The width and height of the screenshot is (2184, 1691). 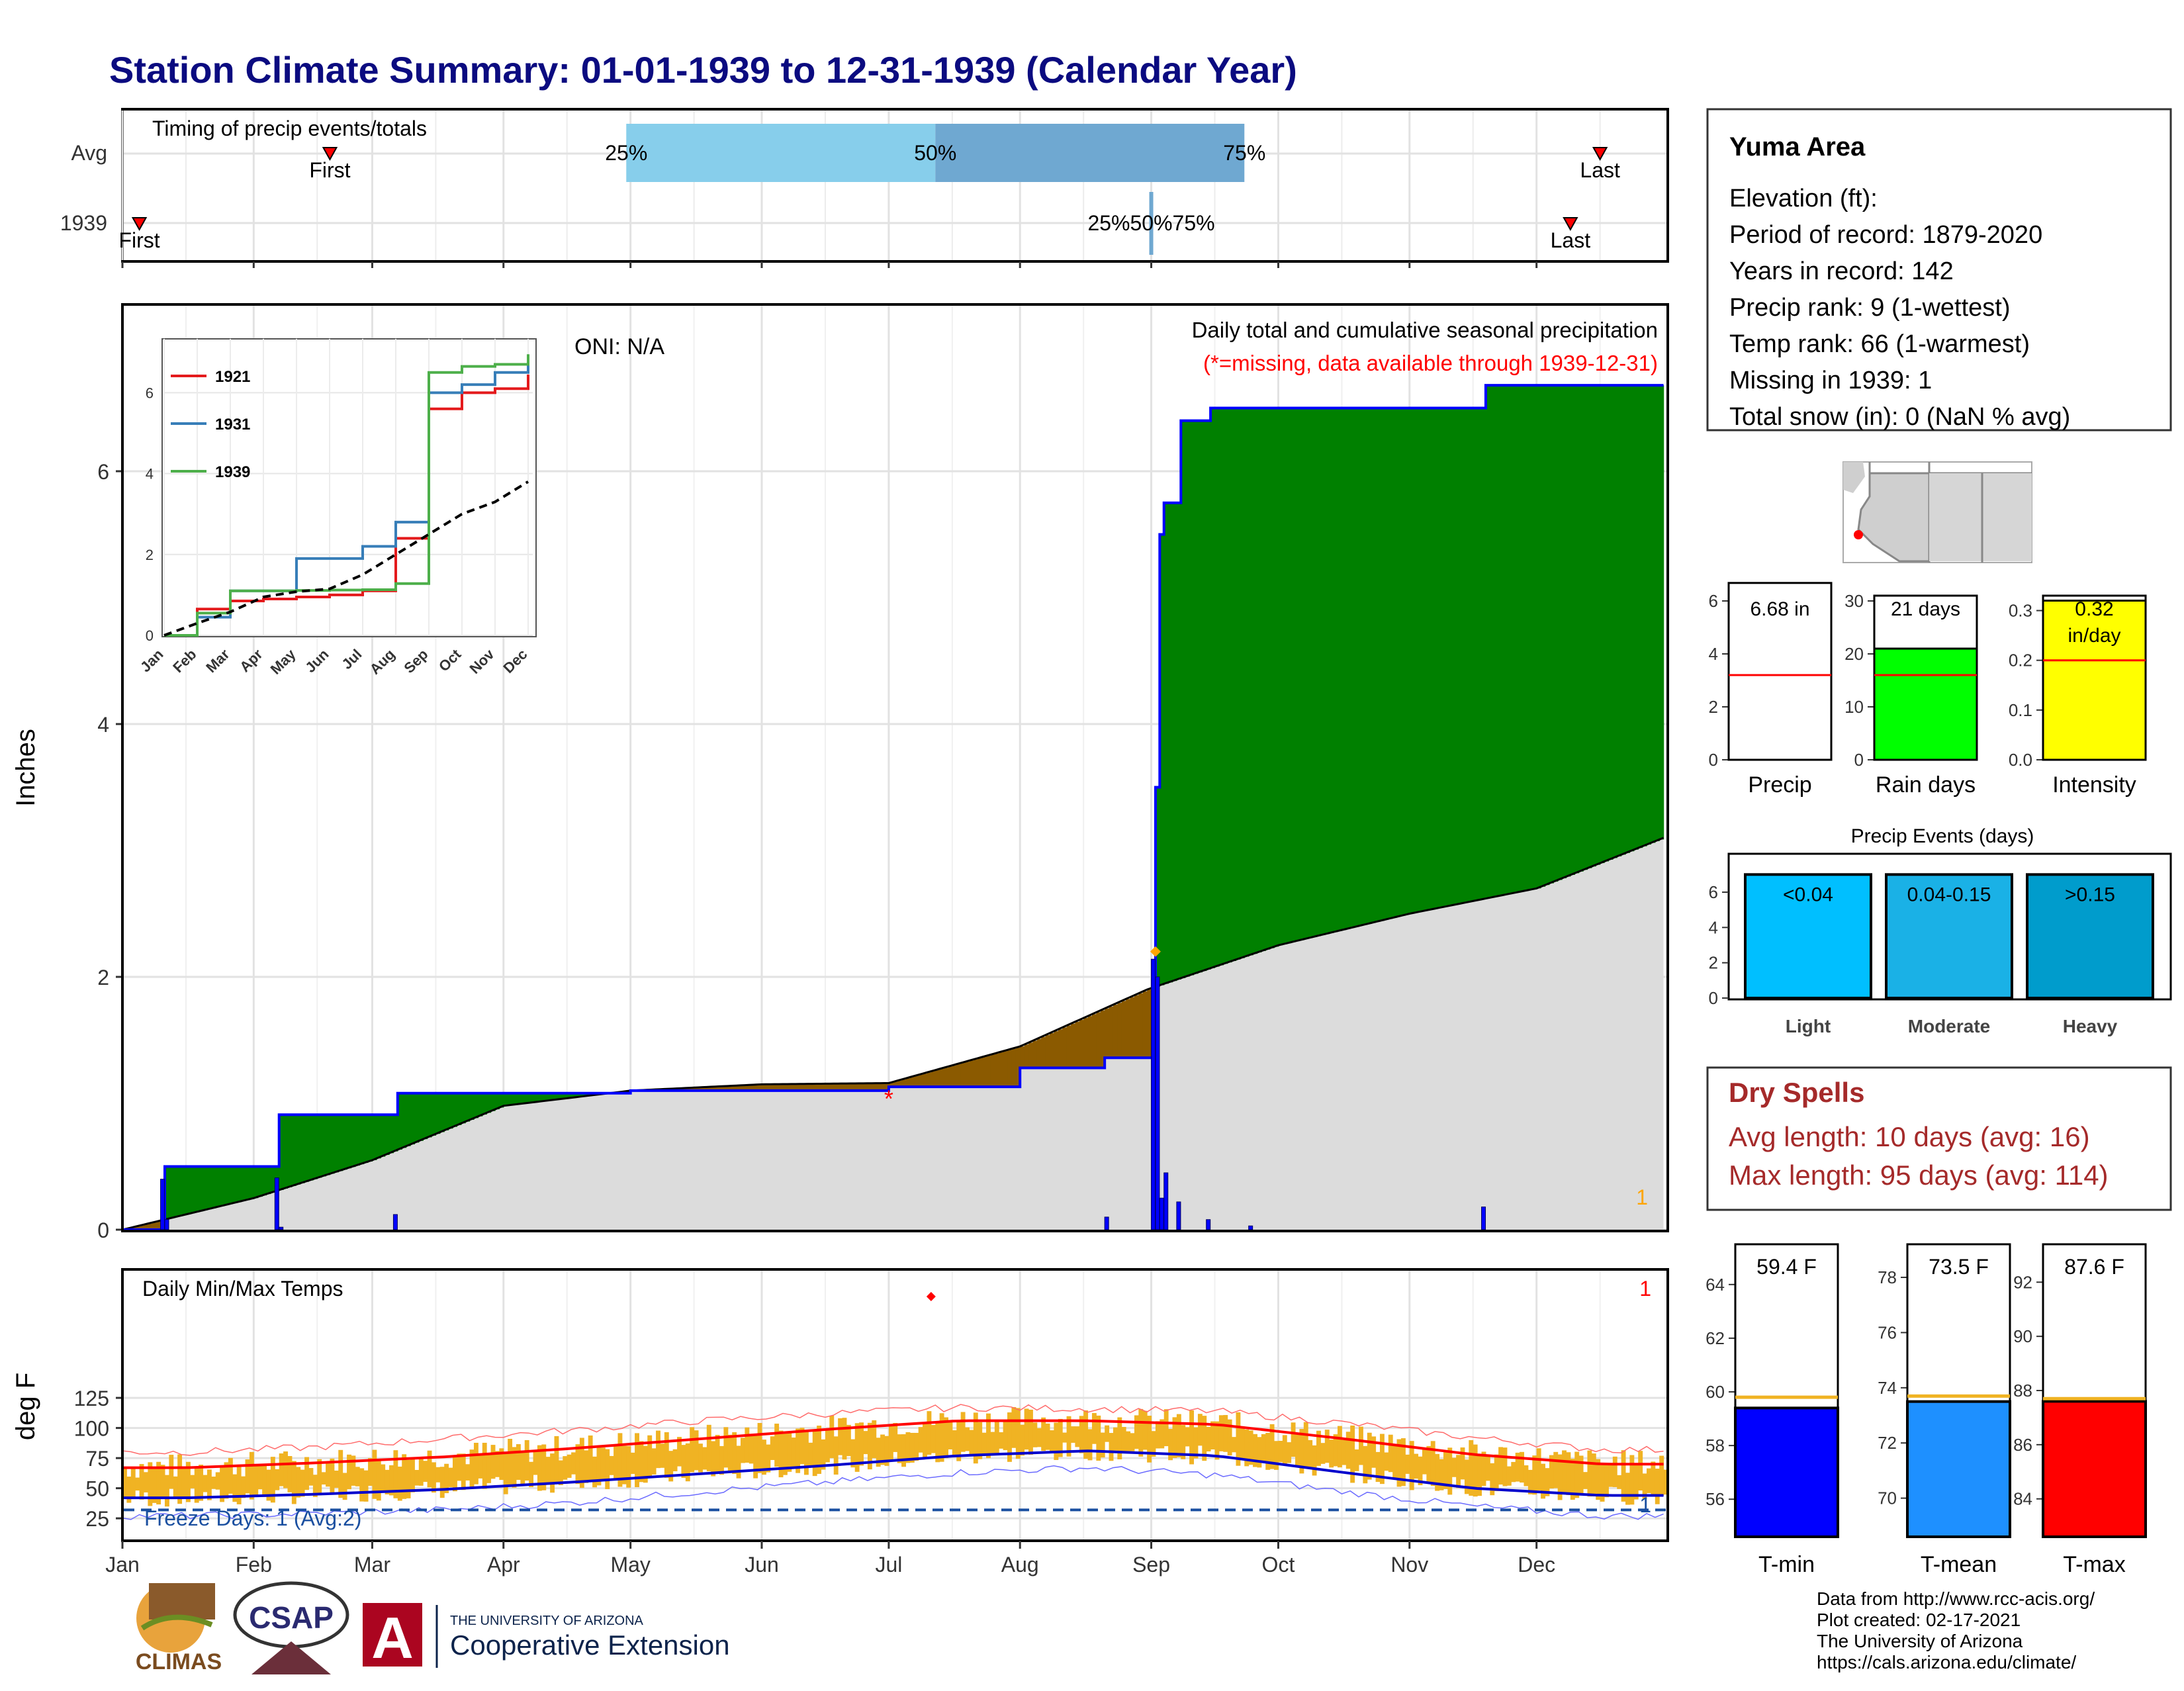 I want to click on avg-last-label: Last, so click(x=1600, y=170).